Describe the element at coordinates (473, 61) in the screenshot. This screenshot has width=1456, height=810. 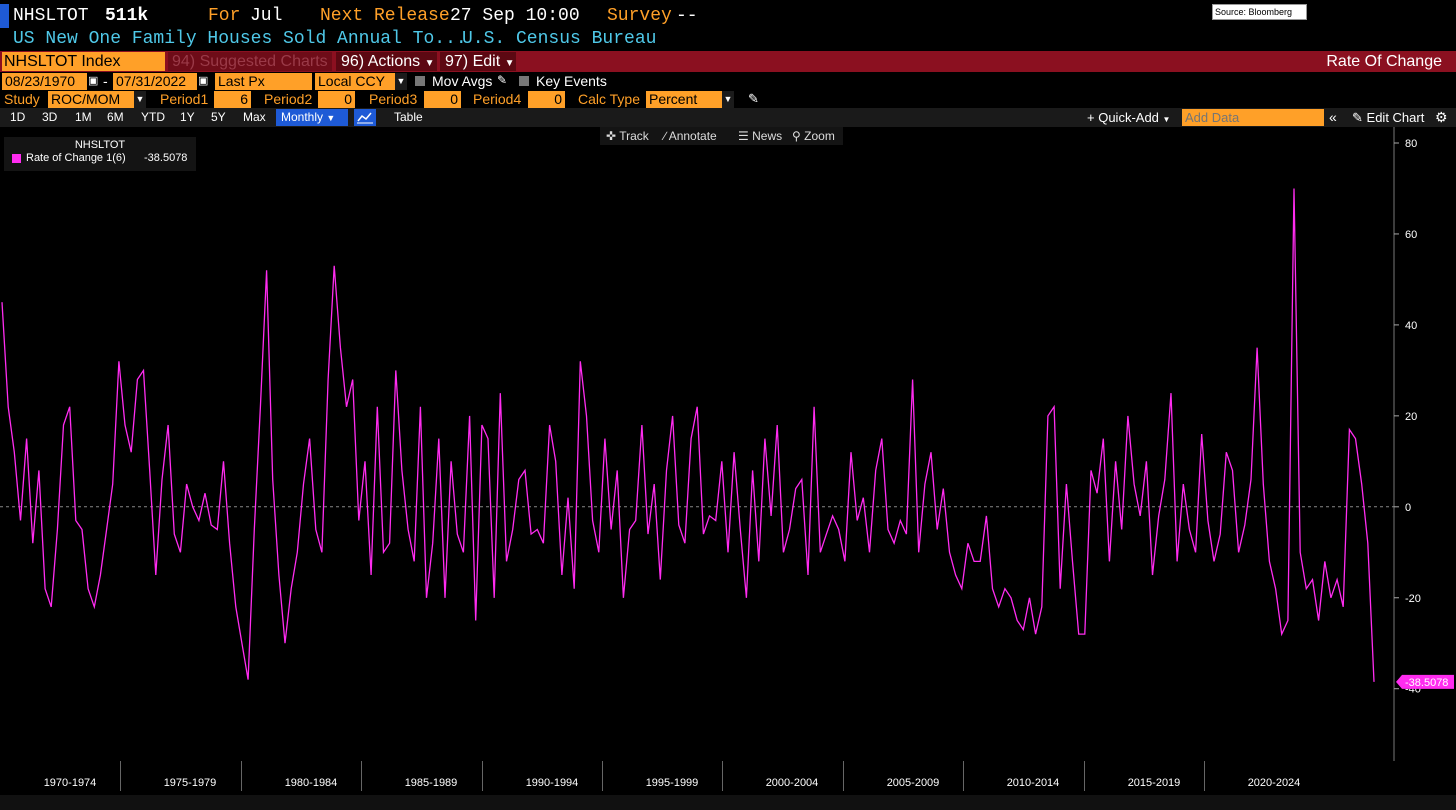
I see `edit-label: 97) Edit` at that location.